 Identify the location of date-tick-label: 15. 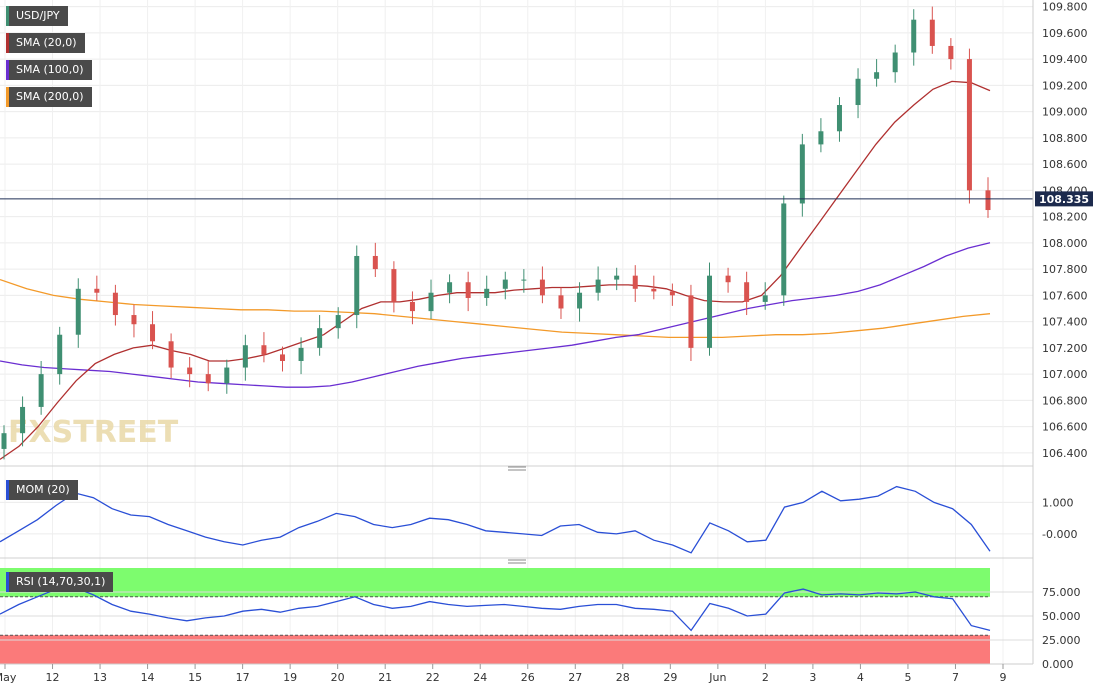
(195, 677).